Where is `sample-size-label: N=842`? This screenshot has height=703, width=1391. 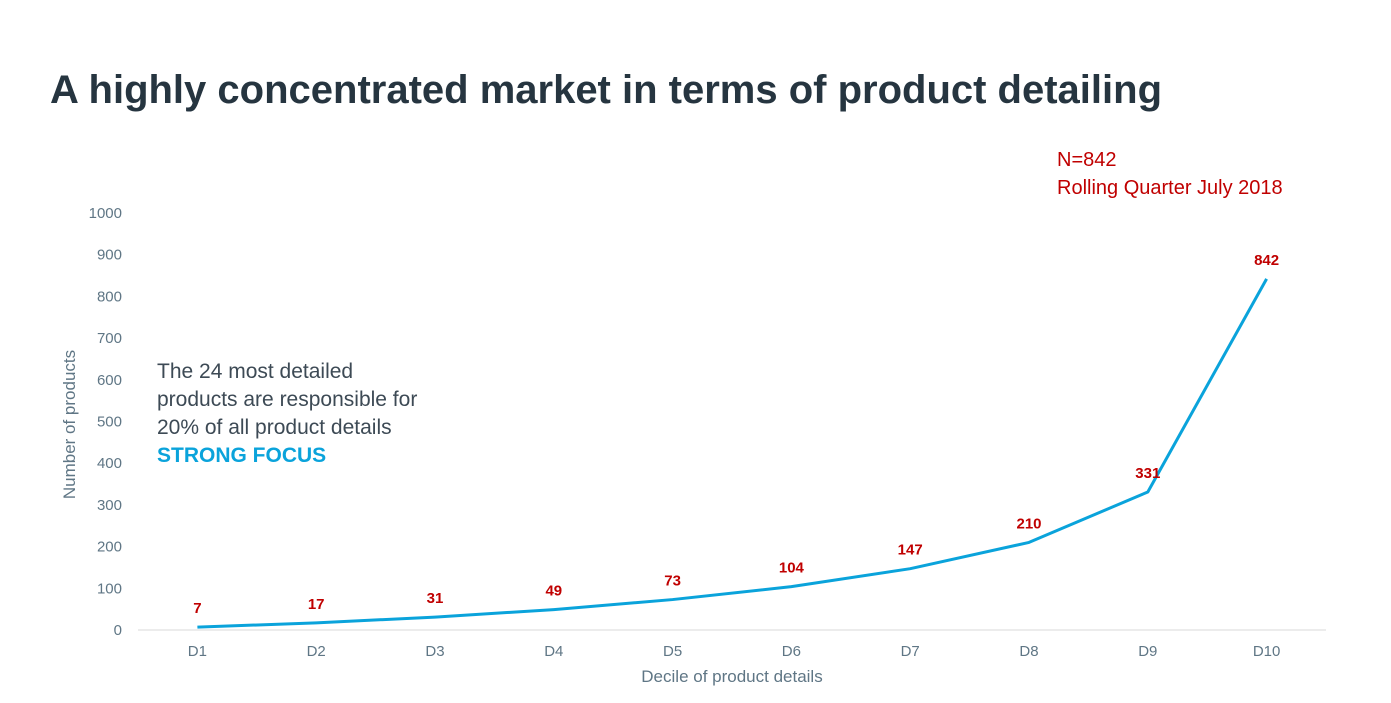 sample-size-label: N=842 is located at coordinates (1087, 160).